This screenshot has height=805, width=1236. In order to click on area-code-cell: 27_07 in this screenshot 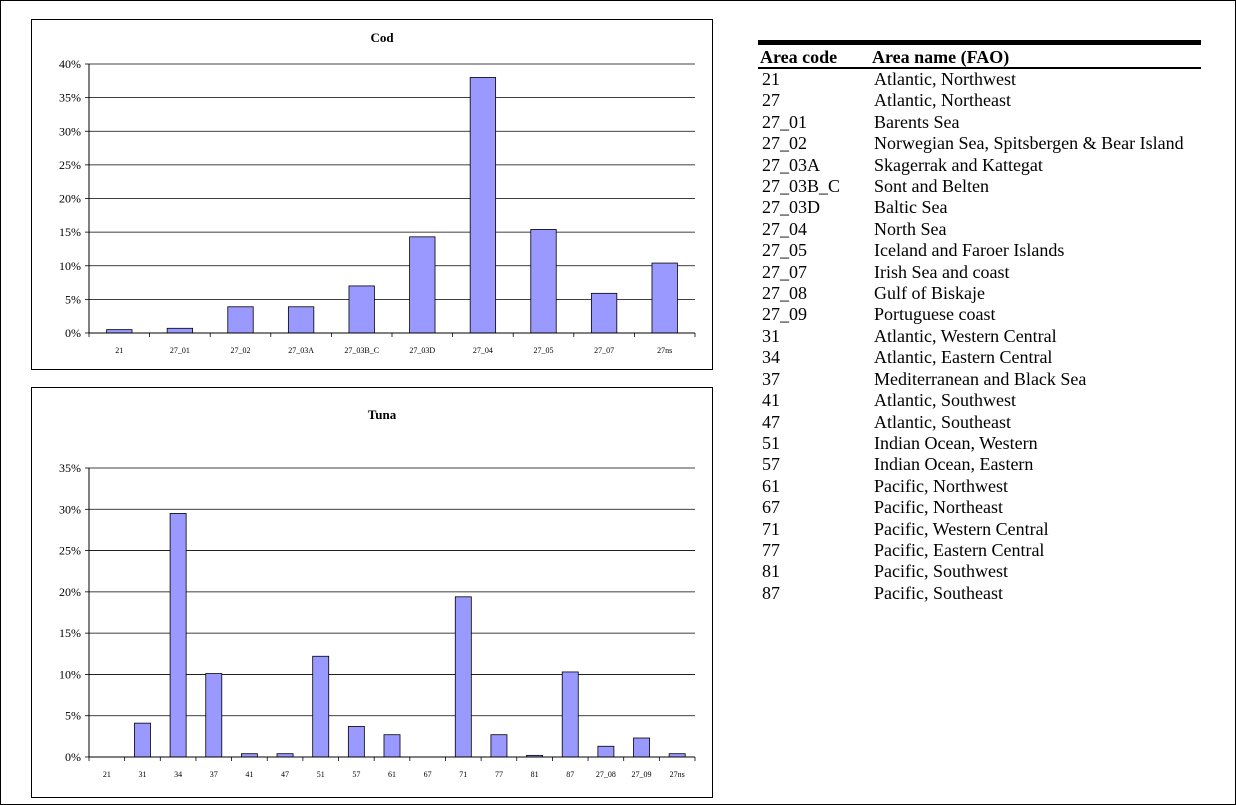, I will do `click(784, 271)`.